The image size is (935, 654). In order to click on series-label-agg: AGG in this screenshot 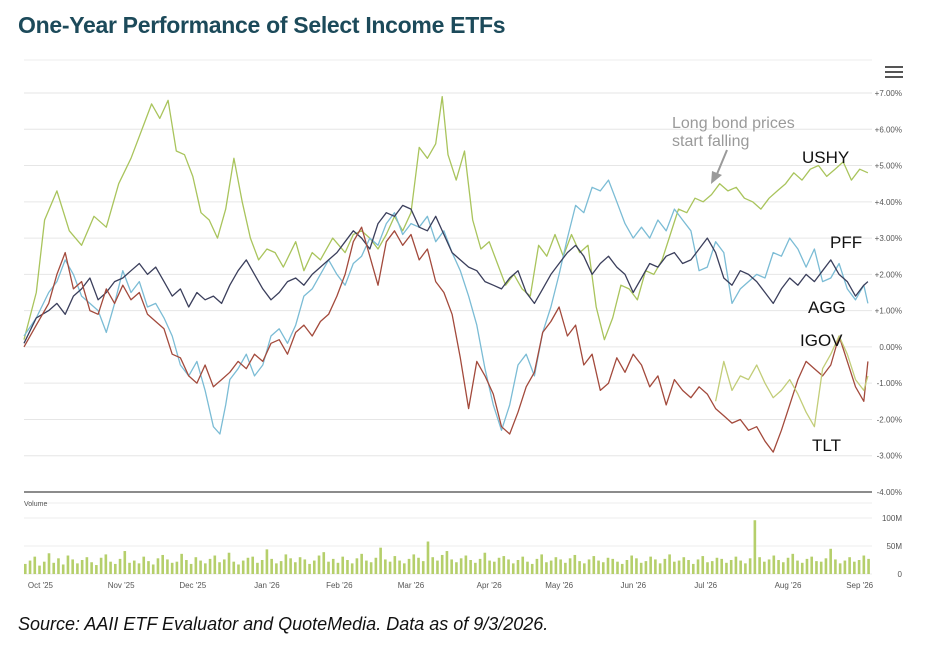, I will do `click(827, 307)`.